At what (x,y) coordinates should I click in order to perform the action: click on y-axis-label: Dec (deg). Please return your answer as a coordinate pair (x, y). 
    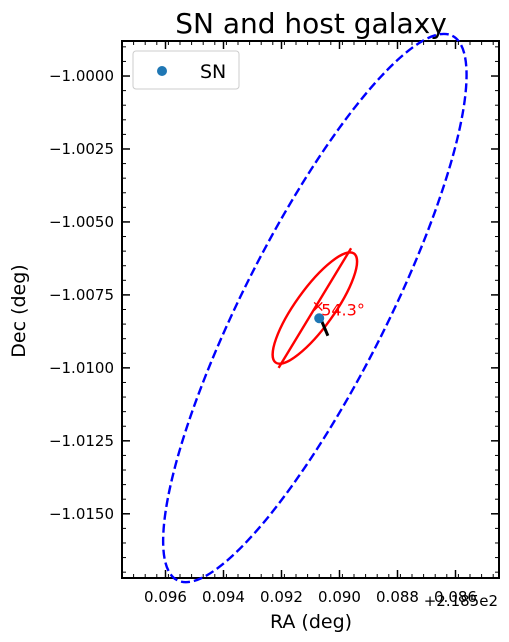
    Looking at the image, I should click on (19, 310).